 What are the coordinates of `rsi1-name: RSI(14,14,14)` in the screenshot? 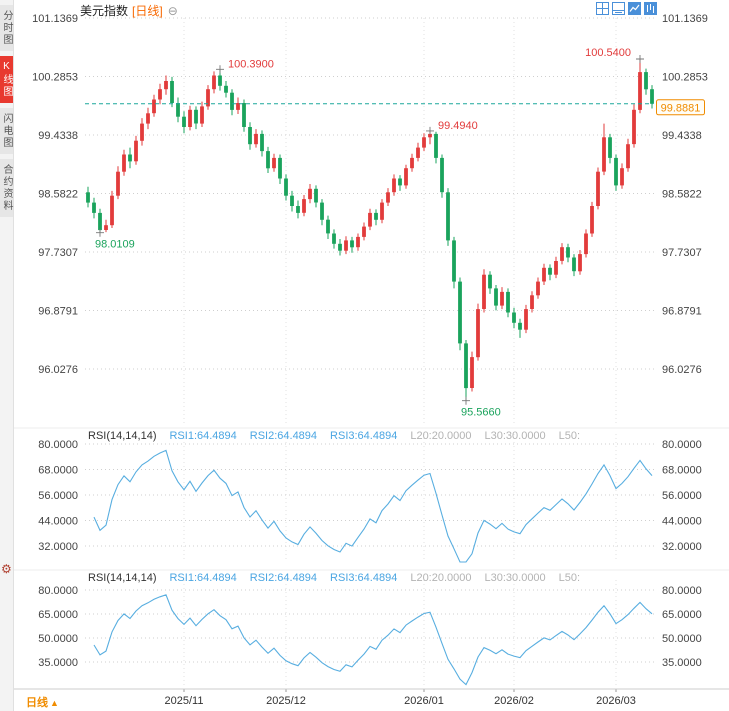 It's located at (122, 436).